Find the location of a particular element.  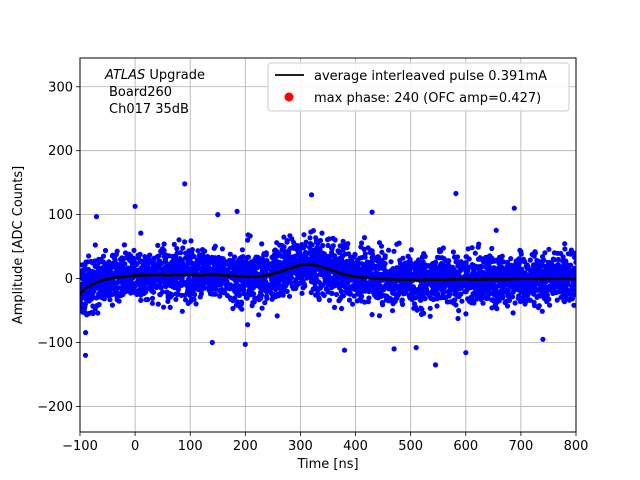

y-axis-label: Amplitude [ADC Counts] is located at coordinates (18, 245).